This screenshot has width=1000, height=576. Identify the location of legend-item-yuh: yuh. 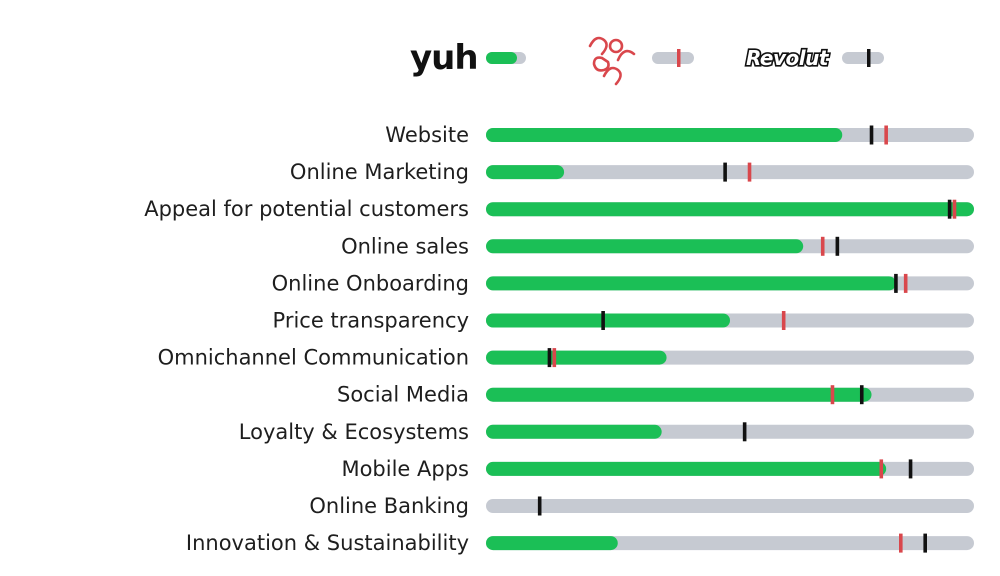
(468, 58).